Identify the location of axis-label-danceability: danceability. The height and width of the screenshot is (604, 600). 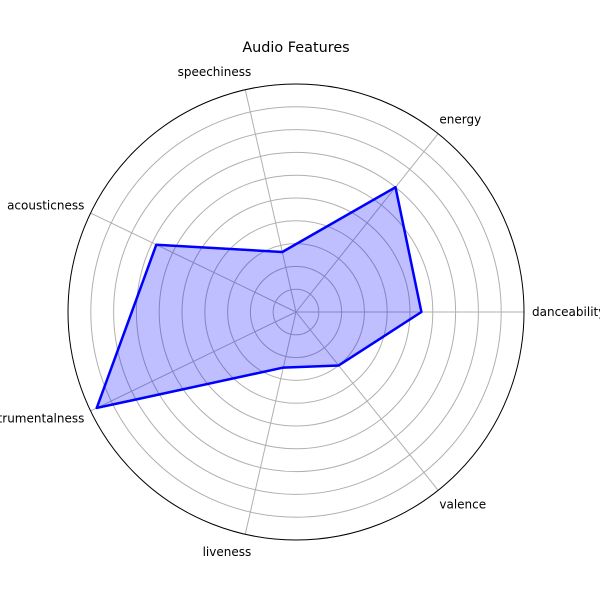
(566, 312).